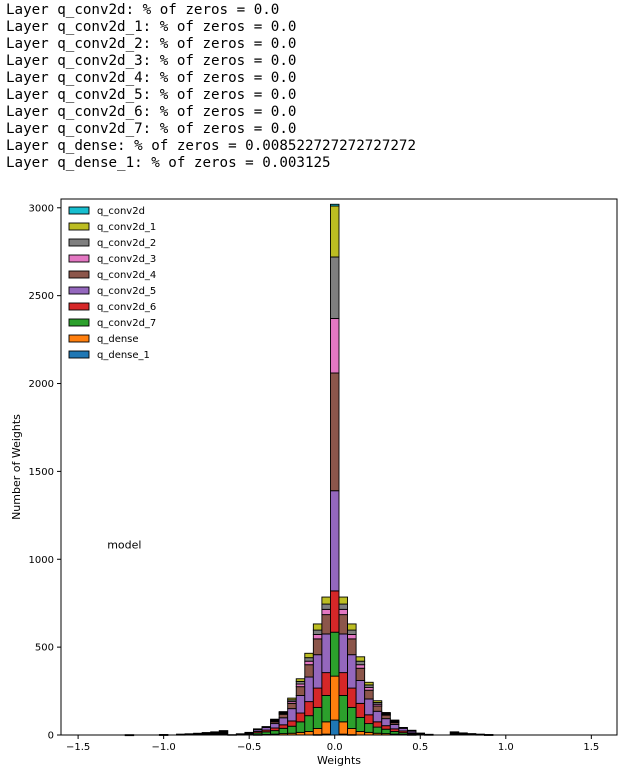 The height and width of the screenshot is (768, 626). Describe the element at coordinates (79, 338) in the screenshot. I see `legend-swatch-q_dense` at that location.